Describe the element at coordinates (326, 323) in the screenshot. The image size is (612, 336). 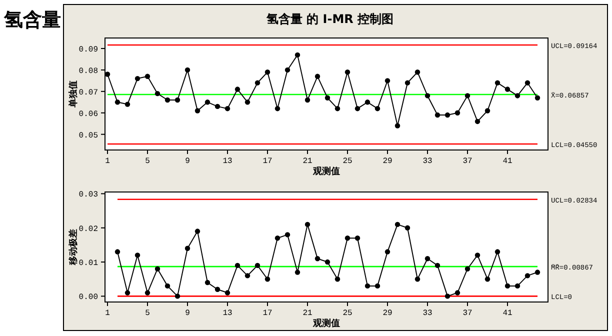
I see `x-axis-title: 观测值` at that location.